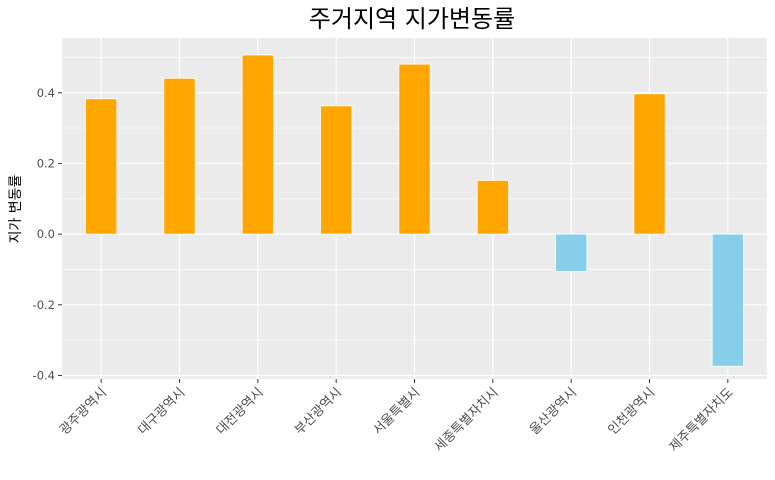 This screenshot has height=480, width=775. I want to click on y-tick-label: -0.2, so click(44, 305).